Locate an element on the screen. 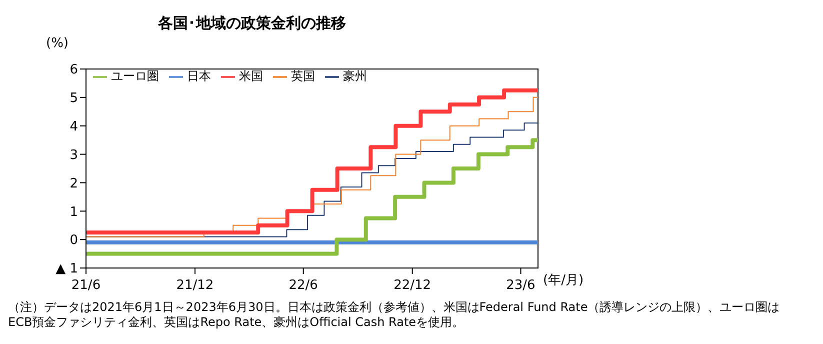 The height and width of the screenshot is (344, 823). x-tick-label: 21/12 is located at coordinates (195, 286).